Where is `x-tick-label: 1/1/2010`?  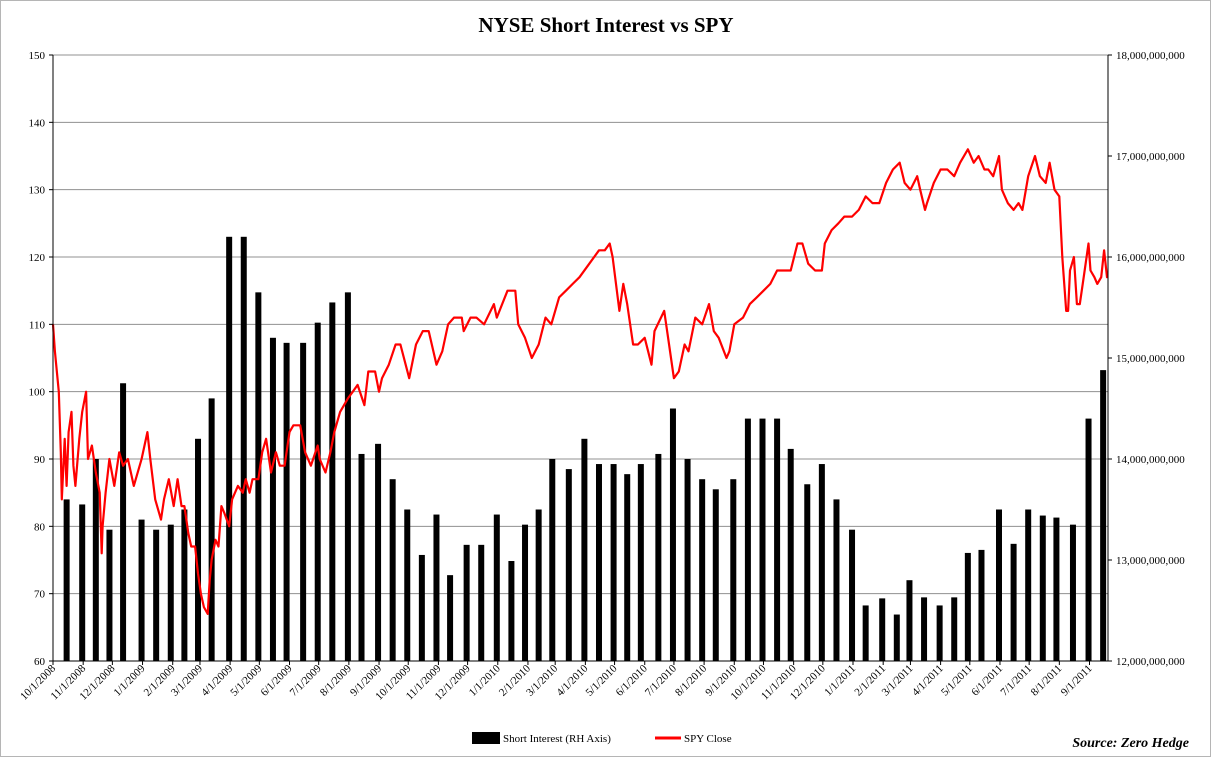
x-tick-label: 1/1/2010 is located at coordinates (485, 680).